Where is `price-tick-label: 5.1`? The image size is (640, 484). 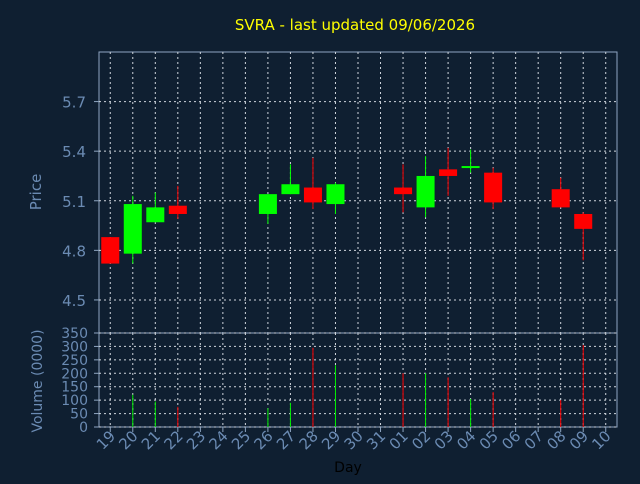 price-tick-label: 5.1 is located at coordinates (74, 202).